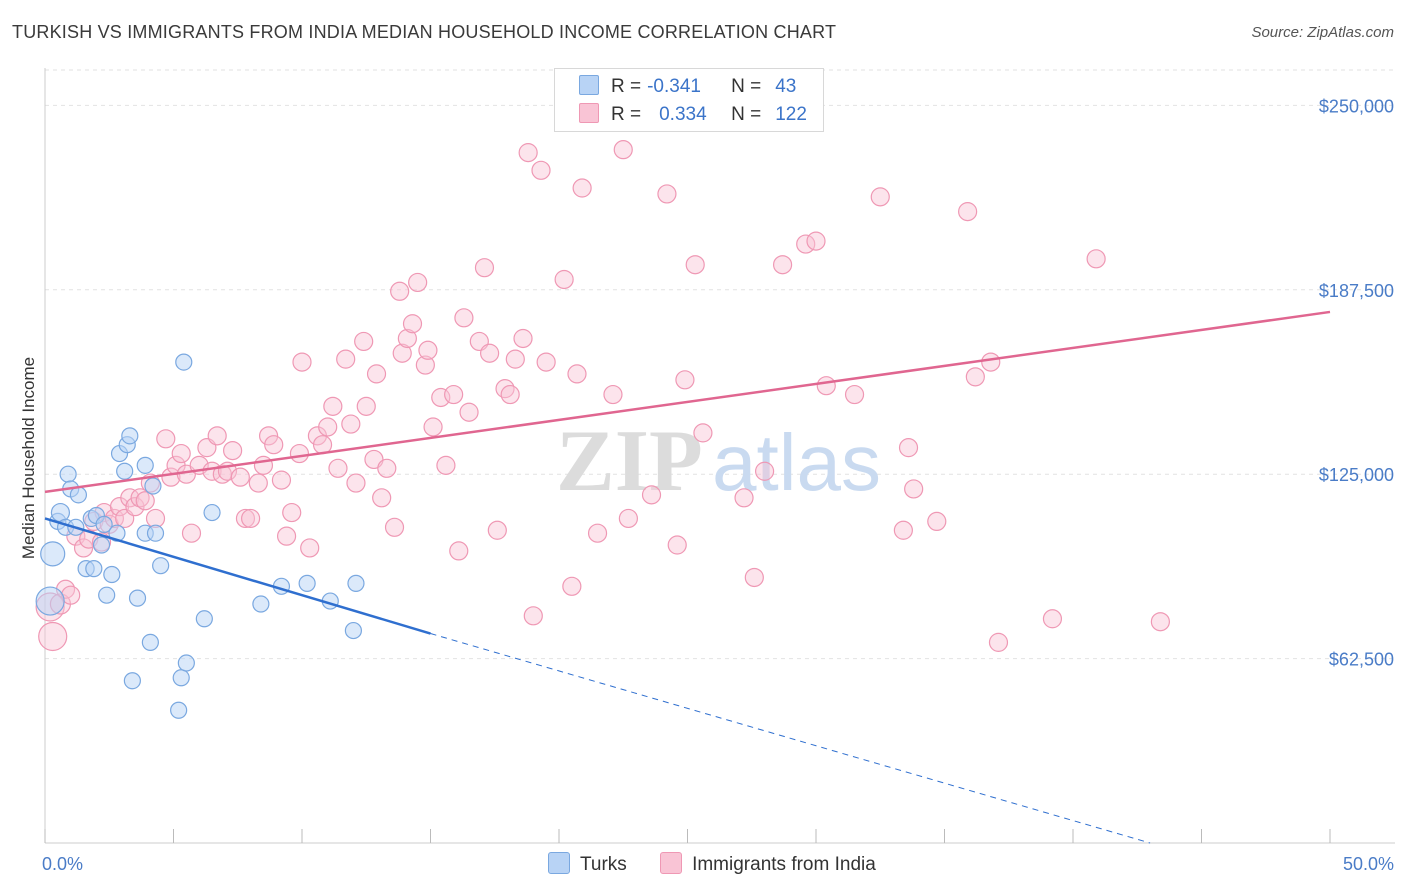  Describe the element at coordinates (784, 864) in the screenshot. I see `india-legend-label: Immigrants from India` at that location.